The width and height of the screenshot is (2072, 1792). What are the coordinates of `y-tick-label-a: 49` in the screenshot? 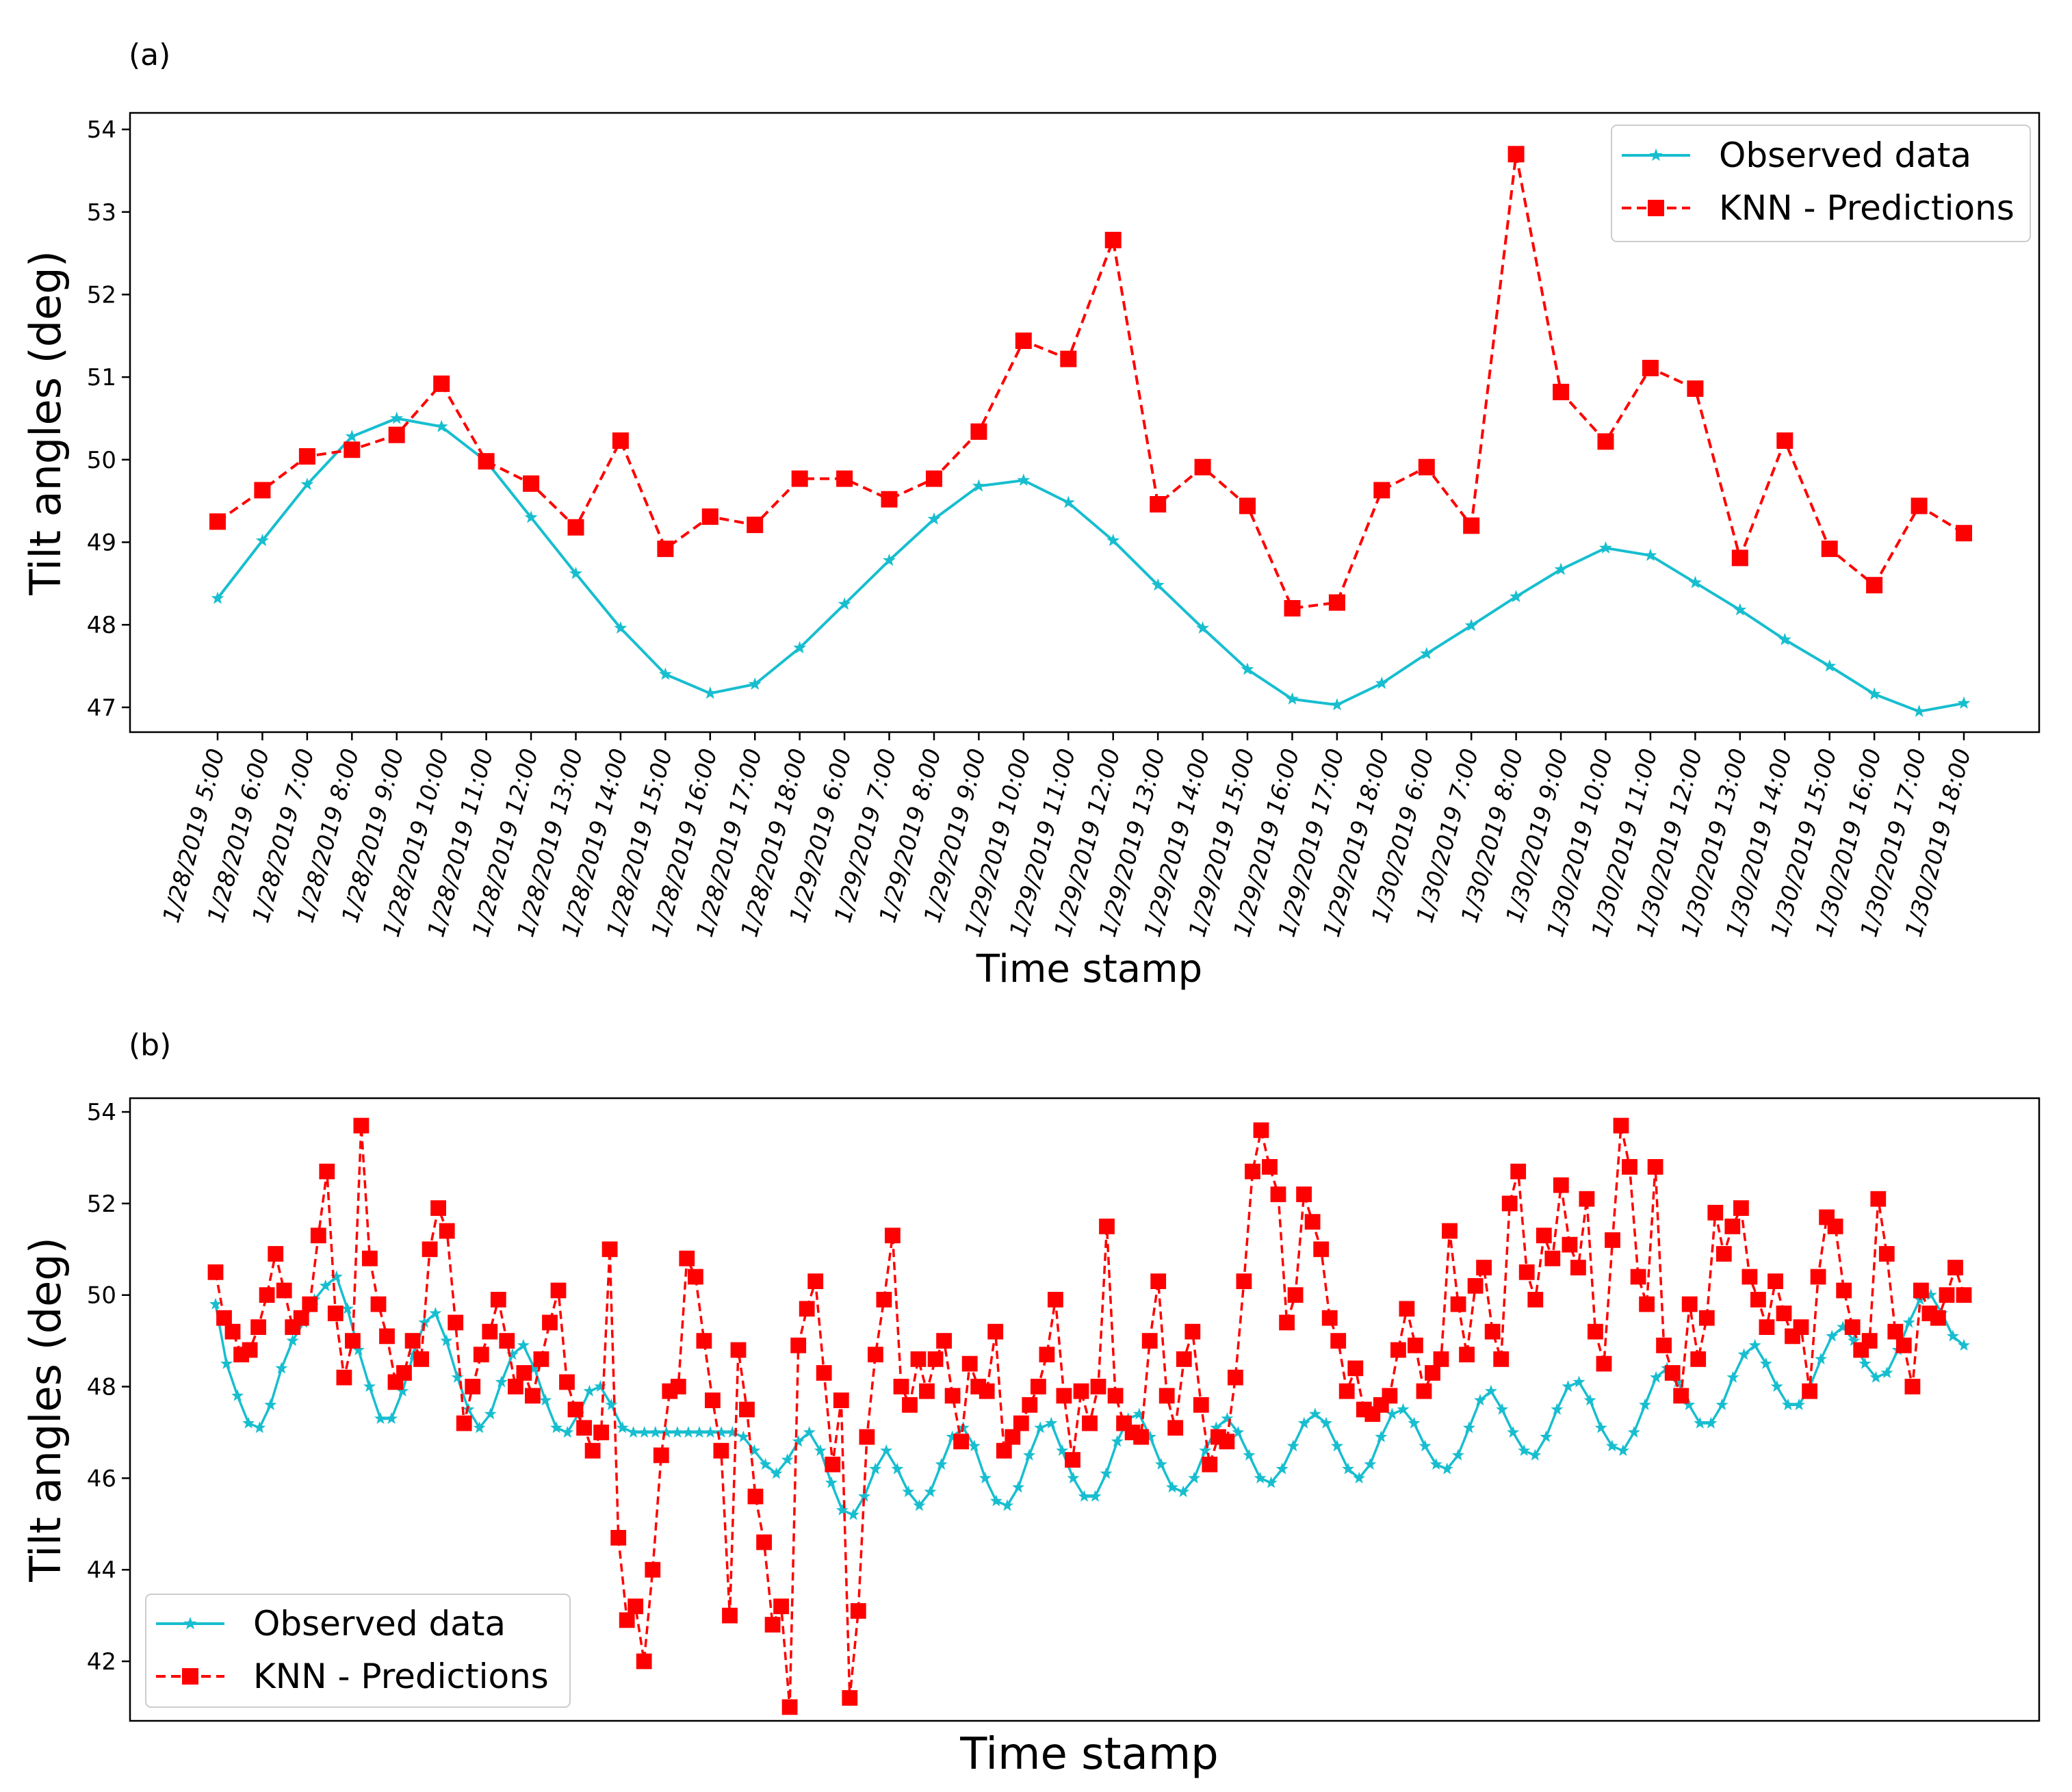 It's located at (101, 542).